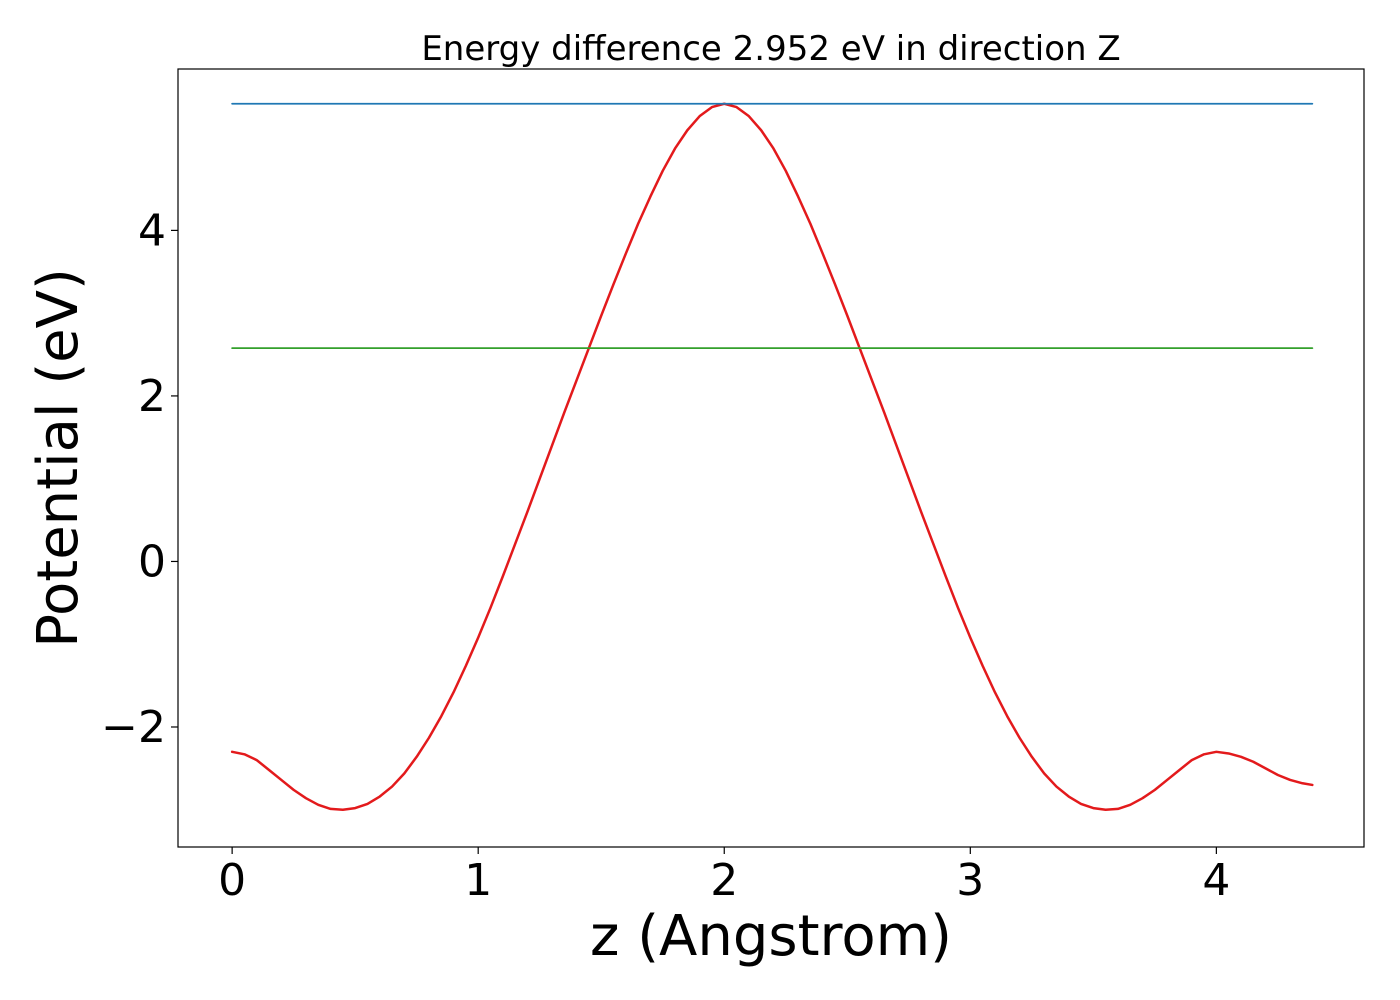  Describe the element at coordinates (232, 880) in the screenshot. I see `x-tick-label: 0` at that location.